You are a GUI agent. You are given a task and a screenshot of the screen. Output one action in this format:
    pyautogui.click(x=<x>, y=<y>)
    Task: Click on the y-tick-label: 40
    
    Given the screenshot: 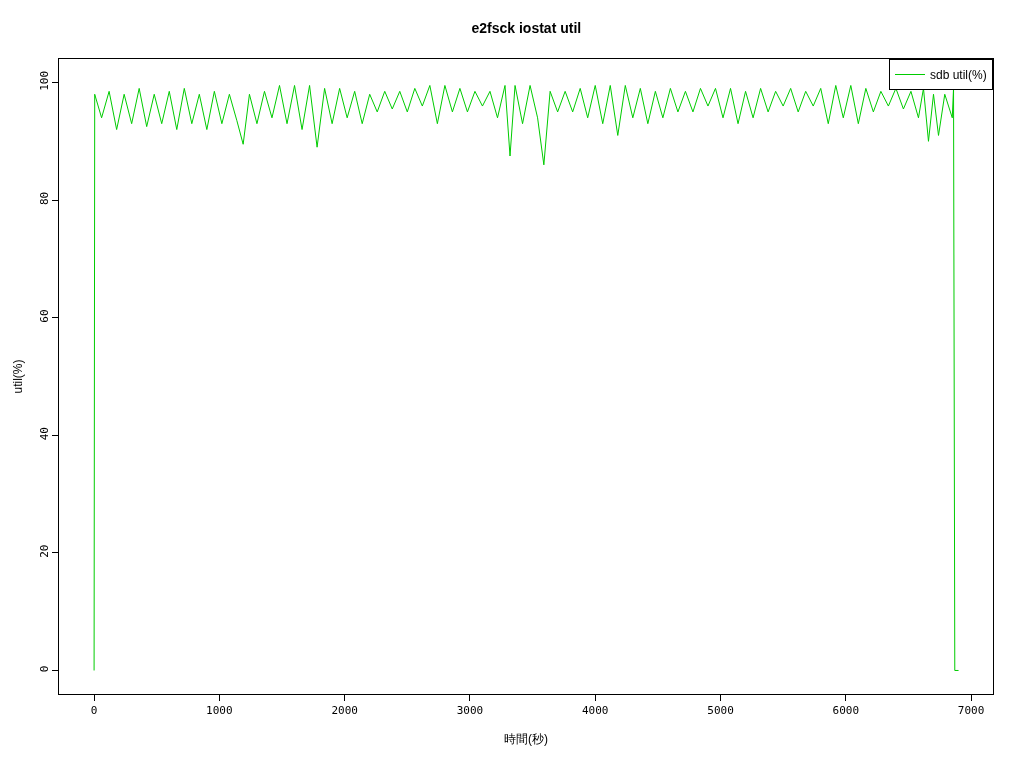 What is the action you would take?
    pyautogui.click(x=44, y=434)
    